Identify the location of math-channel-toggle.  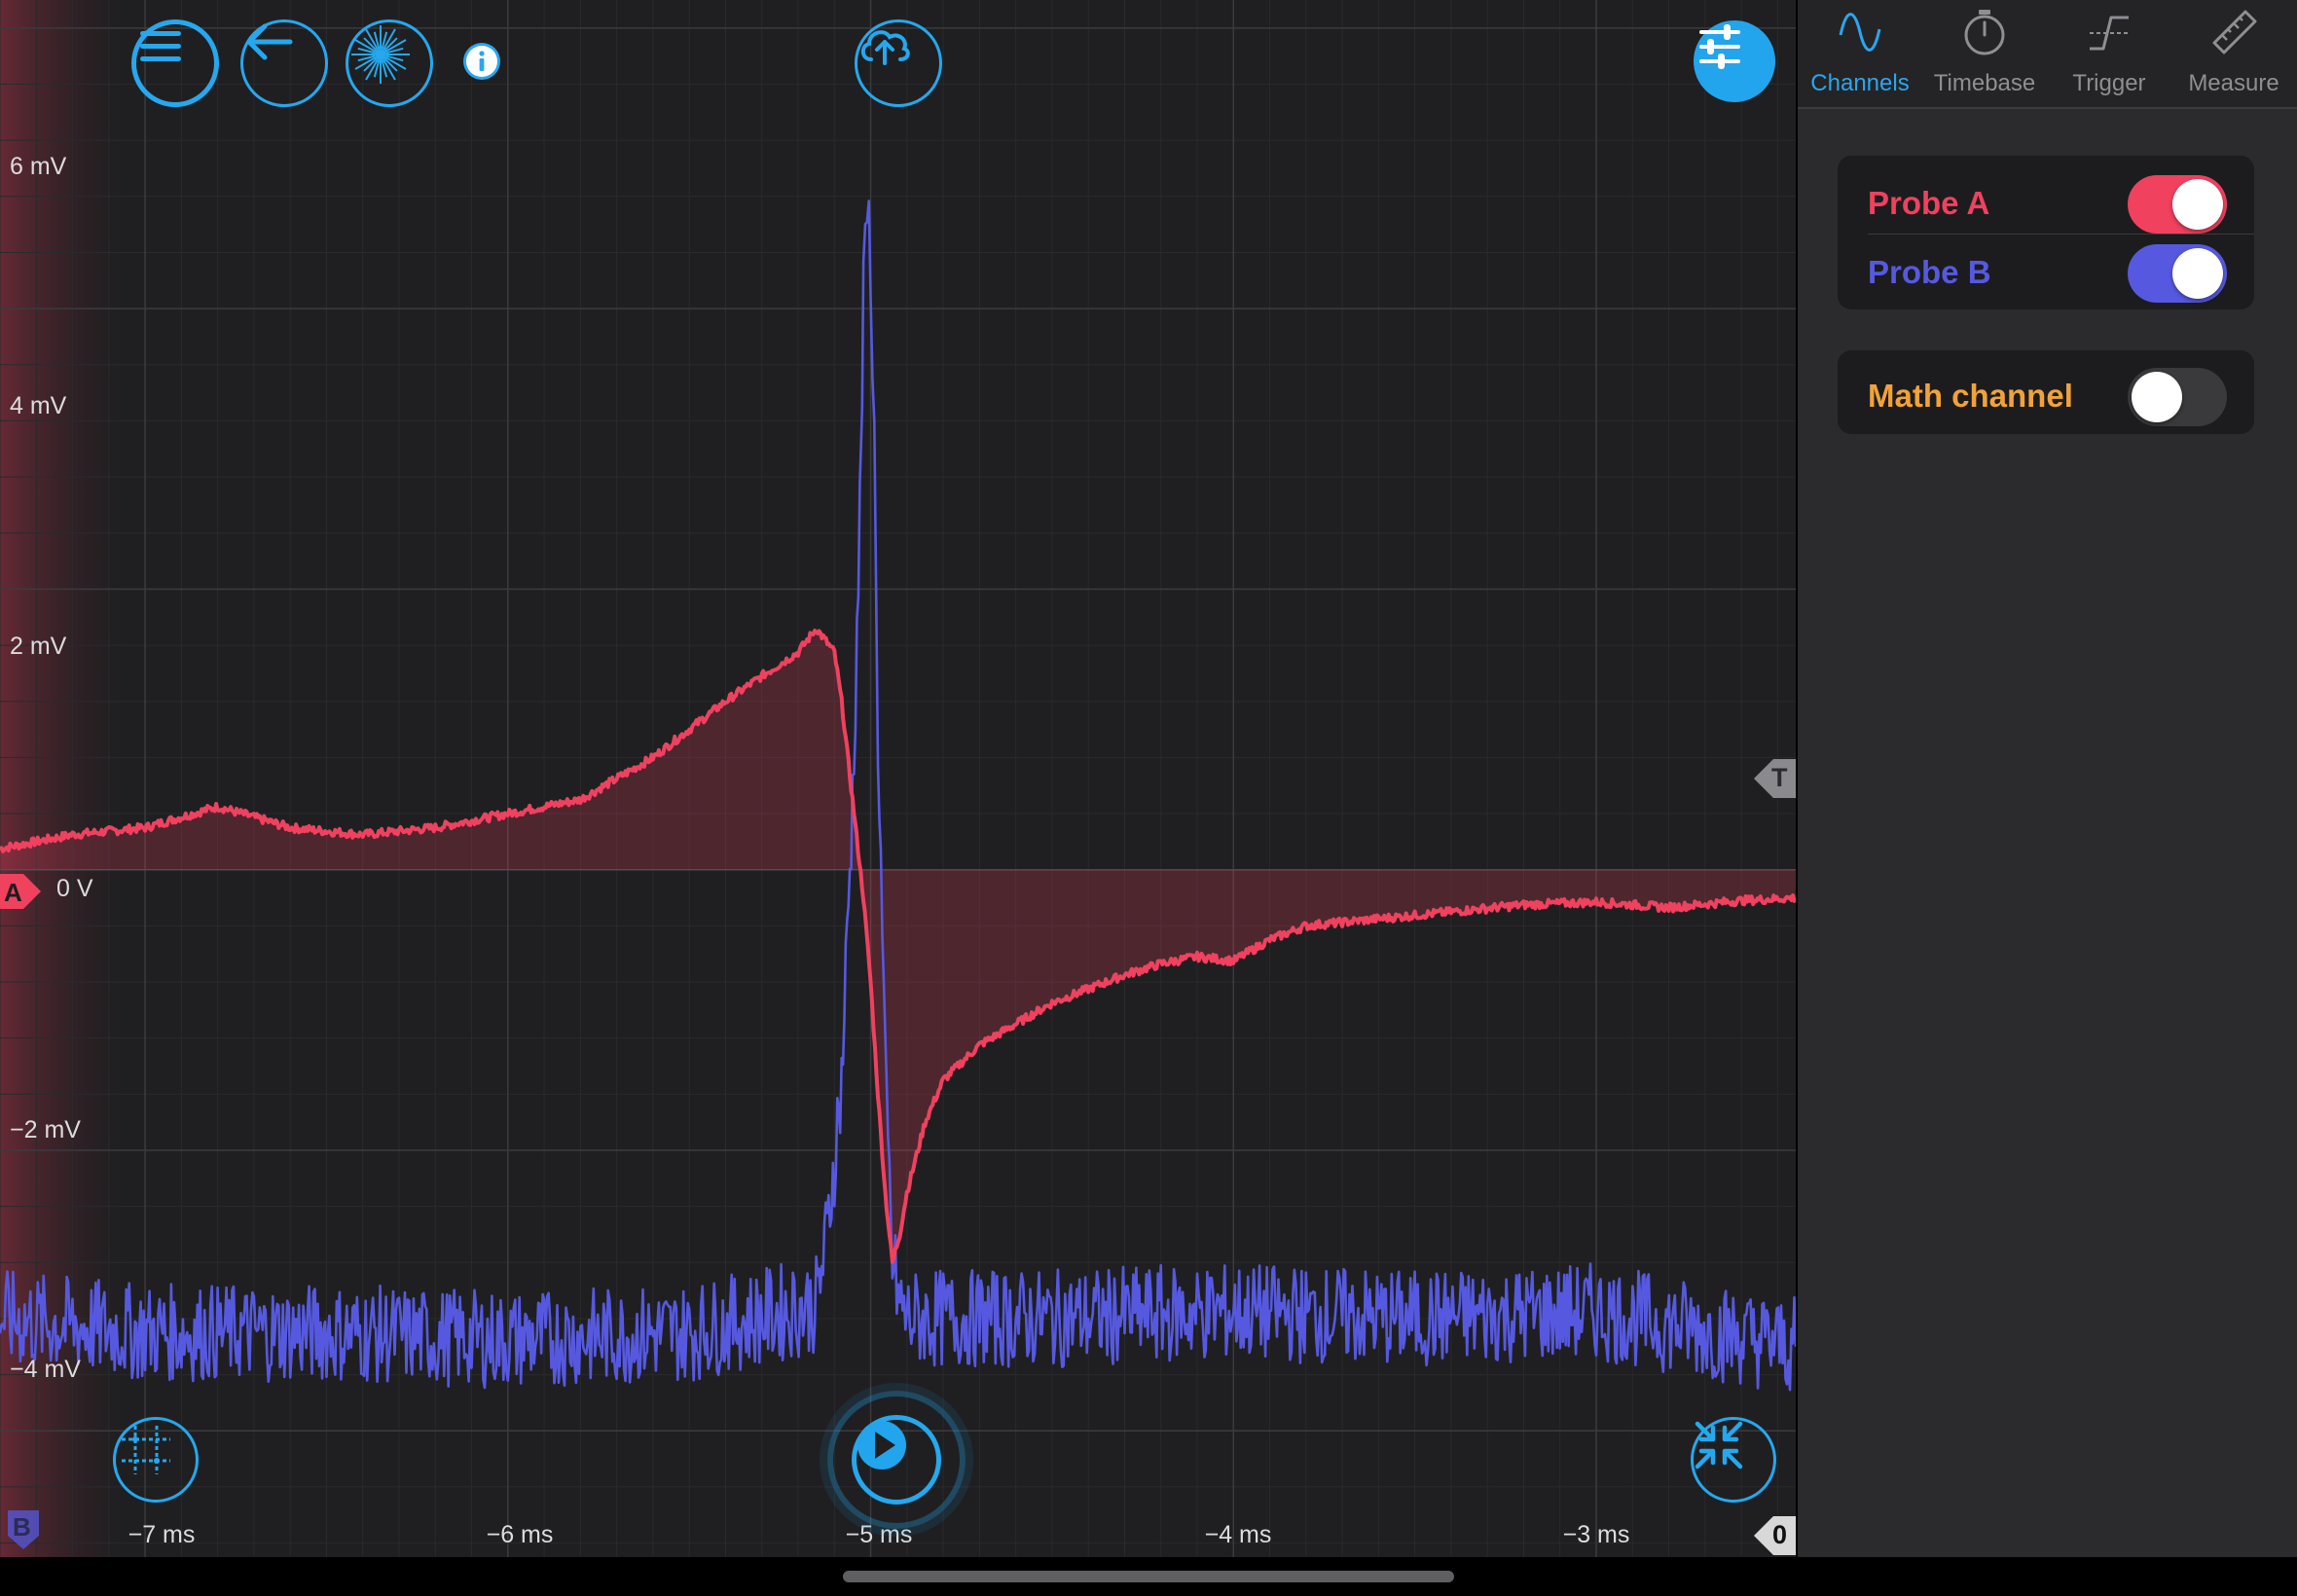
(2177, 397).